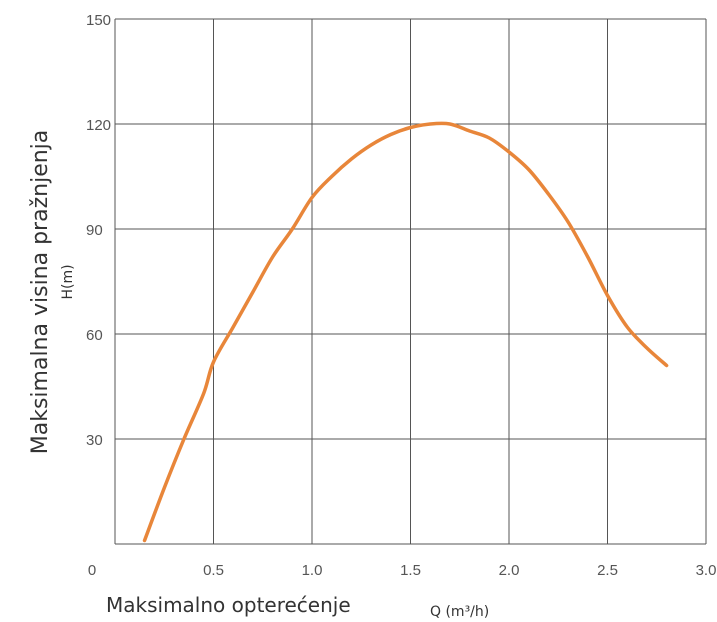  What do you see at coordinates (607, 570) in the screenshot?
I see `x-tick-label-5: 2.5` at bounding box center [607, 570].